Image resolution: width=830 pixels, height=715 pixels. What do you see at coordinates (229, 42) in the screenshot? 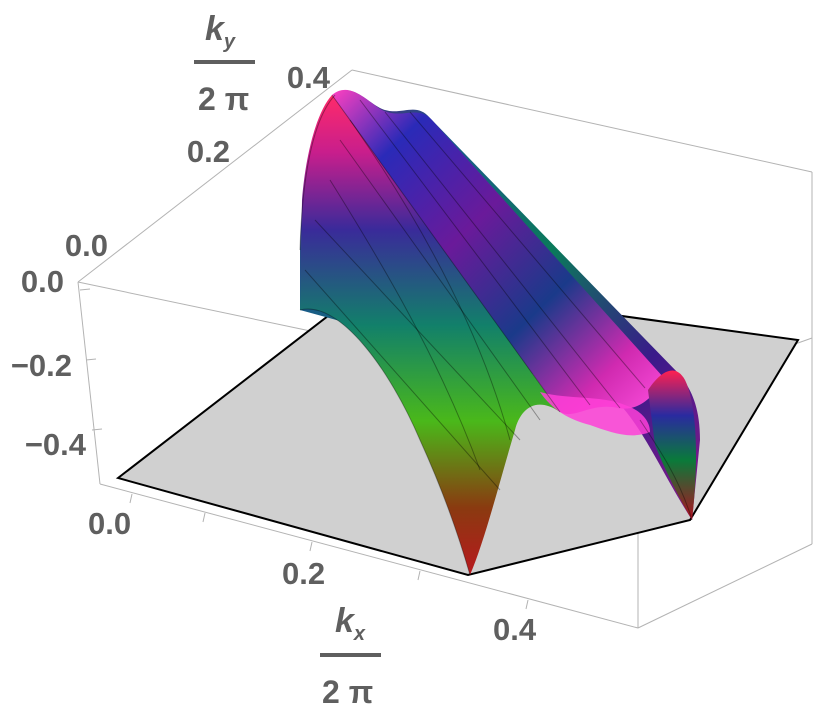
I see `y-axis-label-sub: y` at bounding box center [229, 42].